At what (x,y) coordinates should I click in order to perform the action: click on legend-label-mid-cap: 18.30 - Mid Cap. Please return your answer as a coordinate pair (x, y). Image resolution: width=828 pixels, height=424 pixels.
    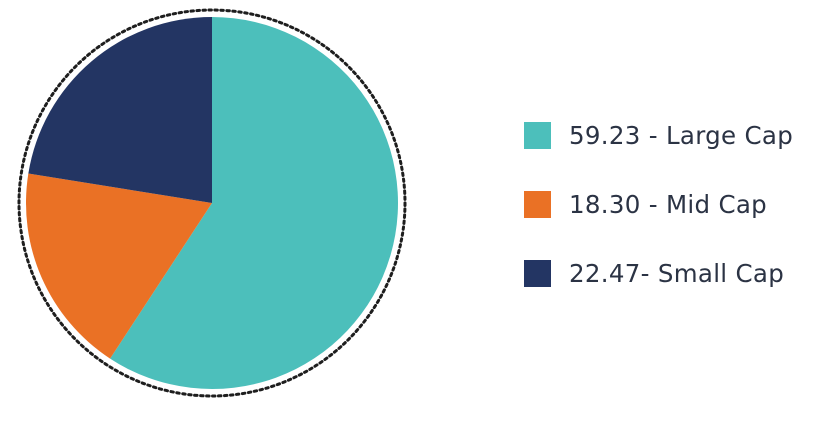
    Looking at the image, I should click on (668, 204).